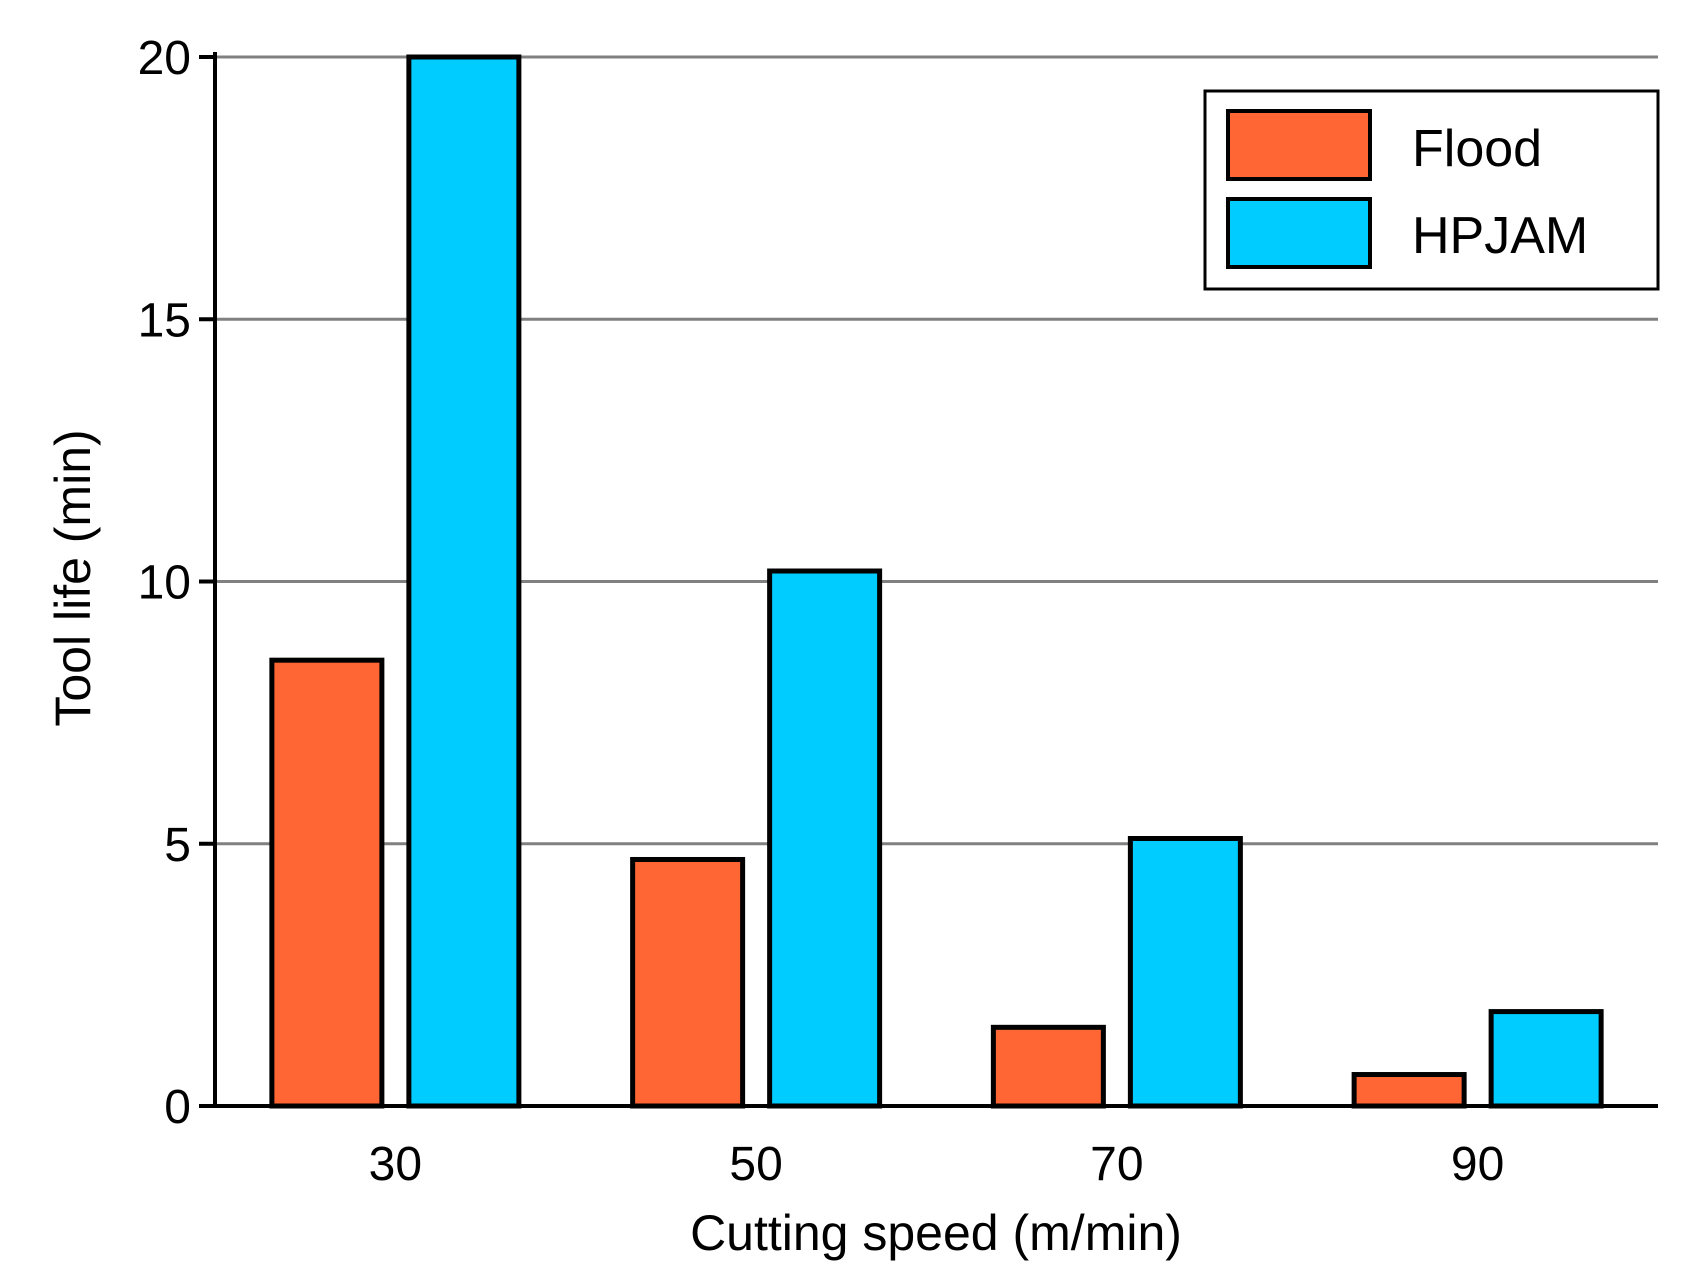  I want to click on x-tick-label: 50, so click(755, 1164).